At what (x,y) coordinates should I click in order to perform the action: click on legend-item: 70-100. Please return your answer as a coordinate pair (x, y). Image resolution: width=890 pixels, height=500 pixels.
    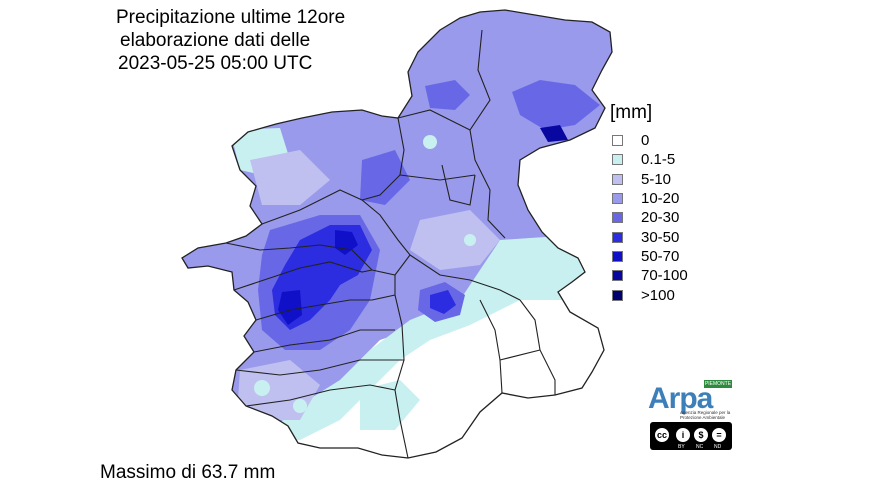
    Looking at the image, I should click on (650, 275).